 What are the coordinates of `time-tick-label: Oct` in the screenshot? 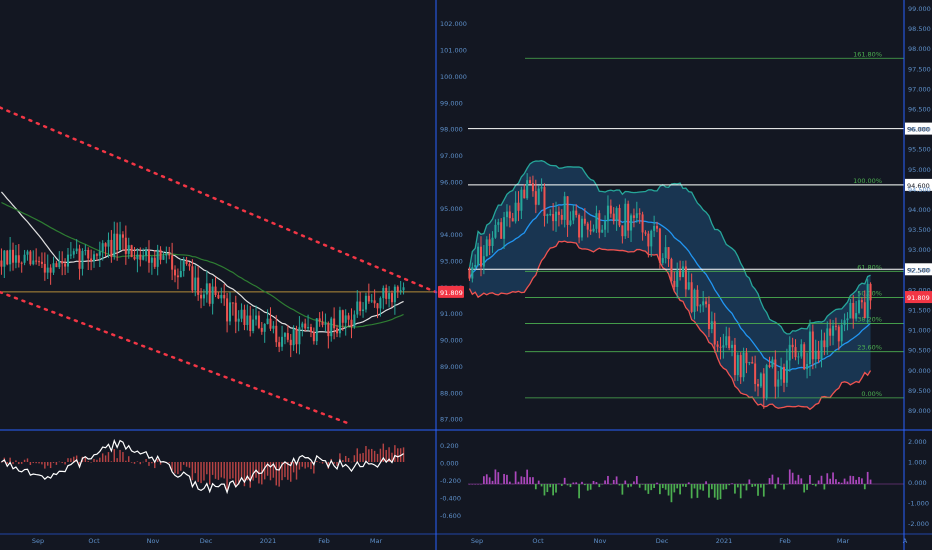 It's located at (94, 541).